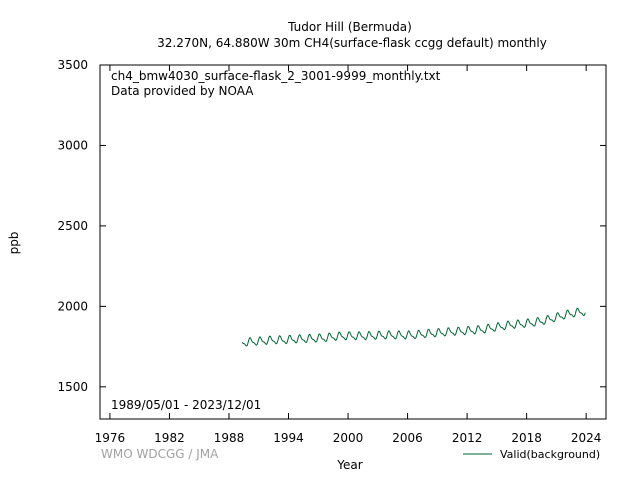 The width and height of the screenshot is (640, 480). Describe the element at coordinates (186, 405) in the screenshot. I see `date-range-label: 1989/05/01 - 2023/12/01` at that location.